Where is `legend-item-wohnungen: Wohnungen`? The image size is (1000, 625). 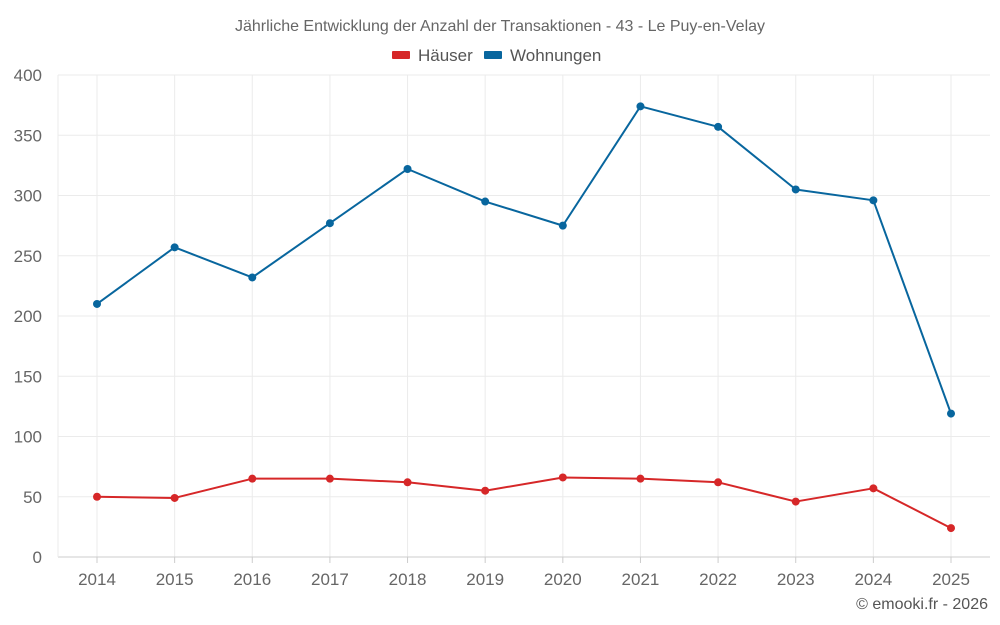 legend-item-wohnungen: Wohnungen is located at coordinates (542, 55).